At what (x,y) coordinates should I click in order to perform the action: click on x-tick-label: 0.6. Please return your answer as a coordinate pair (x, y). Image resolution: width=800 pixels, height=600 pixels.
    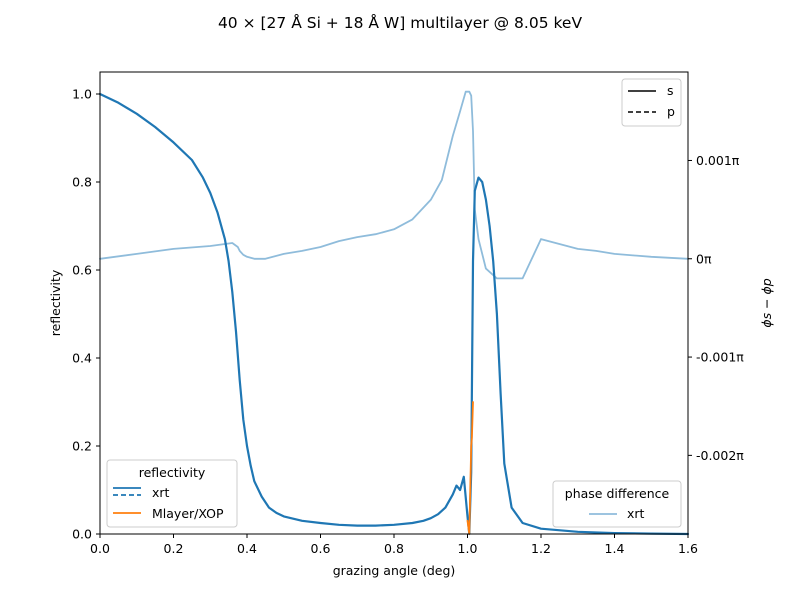
    Looking at the image, I should click on (321, 548).